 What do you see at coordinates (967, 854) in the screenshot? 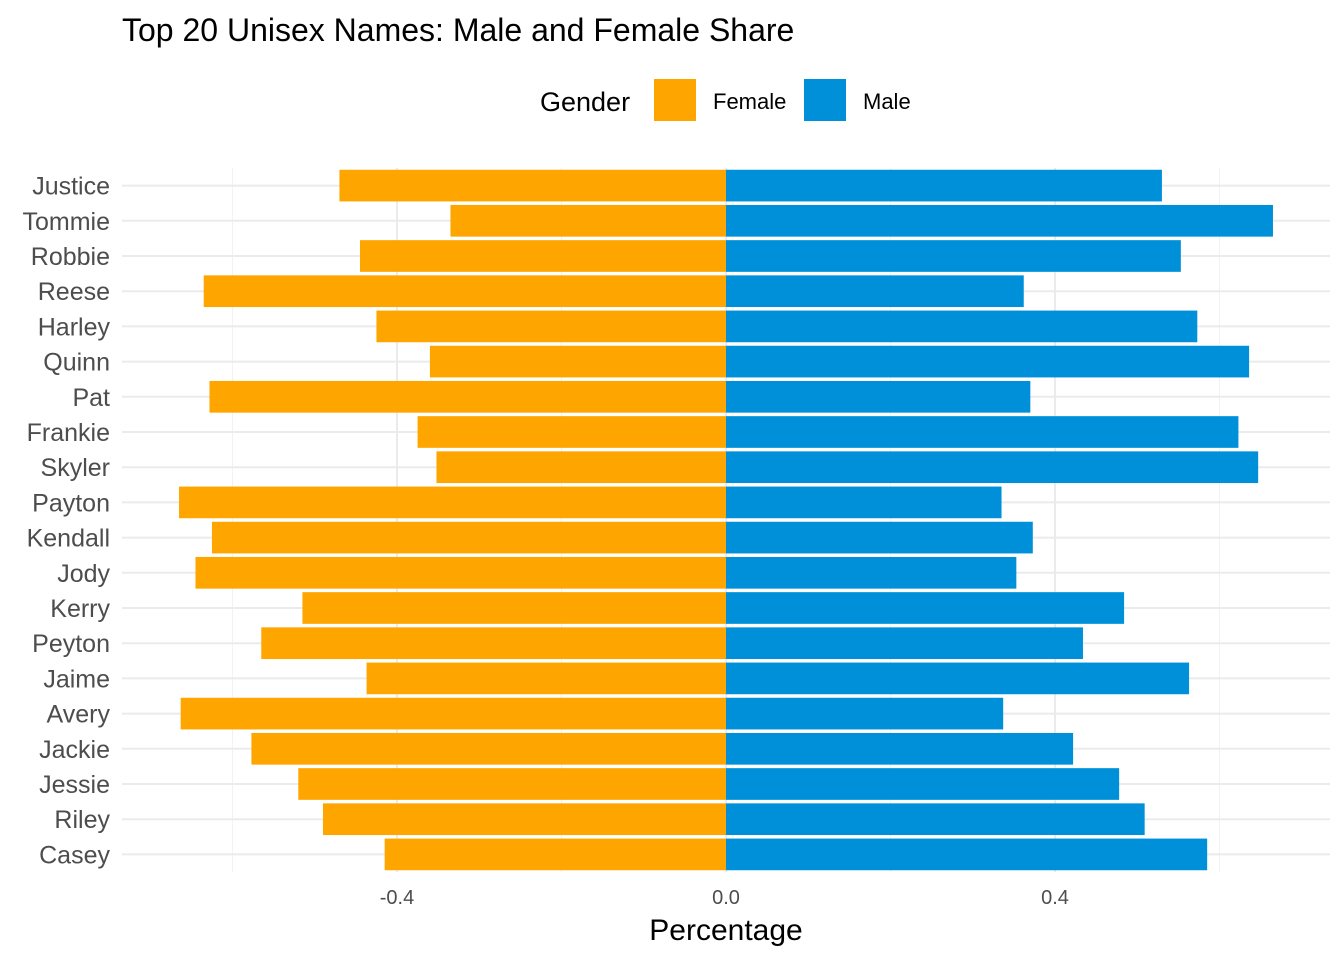
I see `bar-male-casey` at bounding box center [967, 854].